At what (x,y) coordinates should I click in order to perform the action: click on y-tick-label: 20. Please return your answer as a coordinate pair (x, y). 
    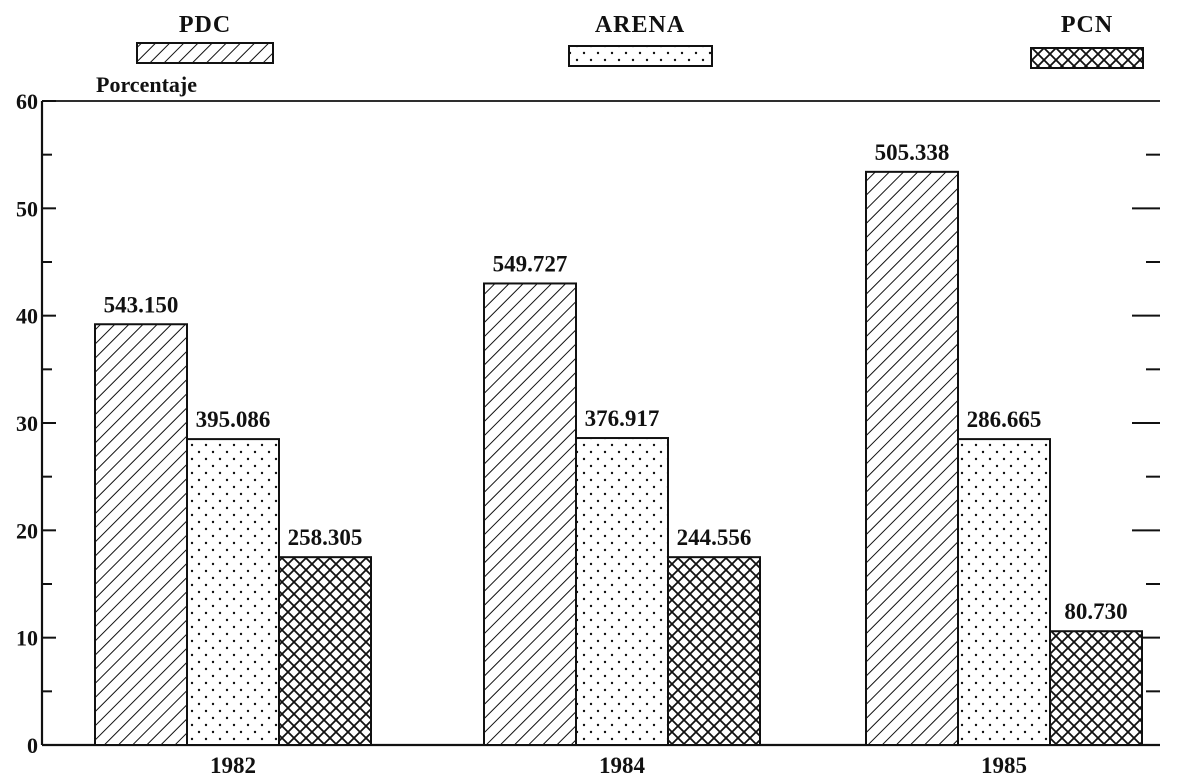
    Looking at the image, I should click on (27, 530).